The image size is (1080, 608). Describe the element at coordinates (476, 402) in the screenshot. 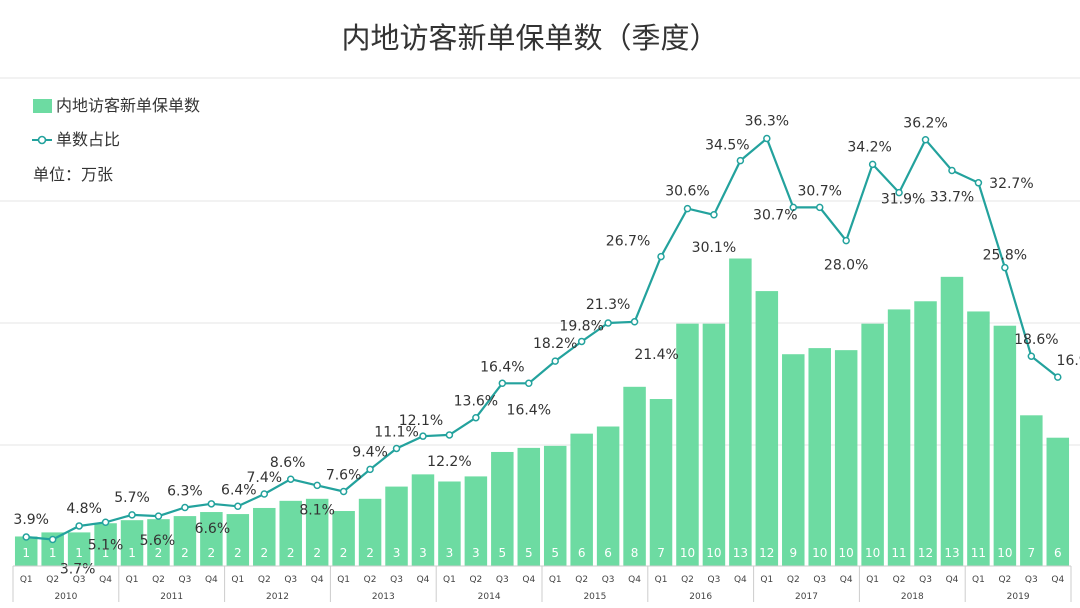

I see `pct-label: 13.6%` at that location.